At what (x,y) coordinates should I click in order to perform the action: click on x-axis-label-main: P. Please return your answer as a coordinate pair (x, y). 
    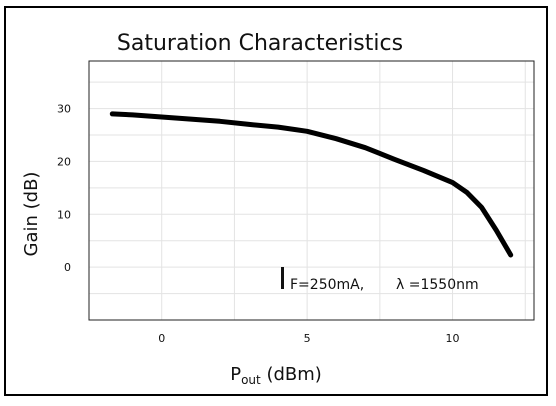
    Looking at the image, I should click on (235, 374).